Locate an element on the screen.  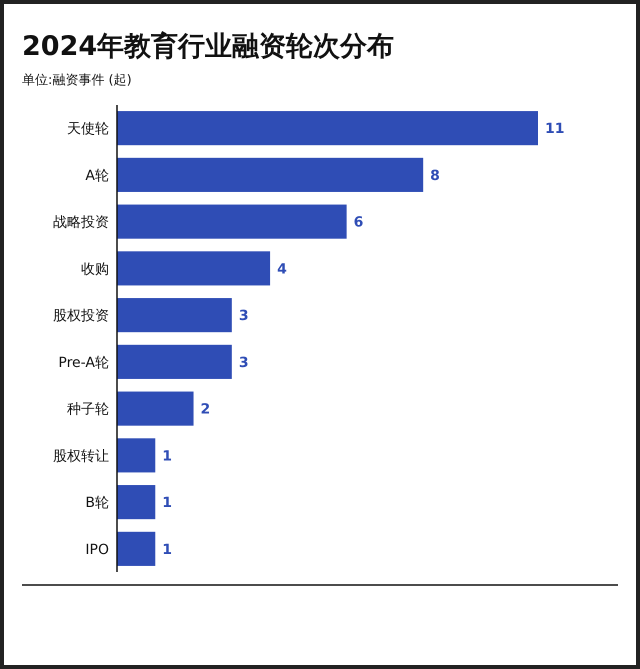
y-tick-label: 战略投资 is located at coordinates (81, 222).